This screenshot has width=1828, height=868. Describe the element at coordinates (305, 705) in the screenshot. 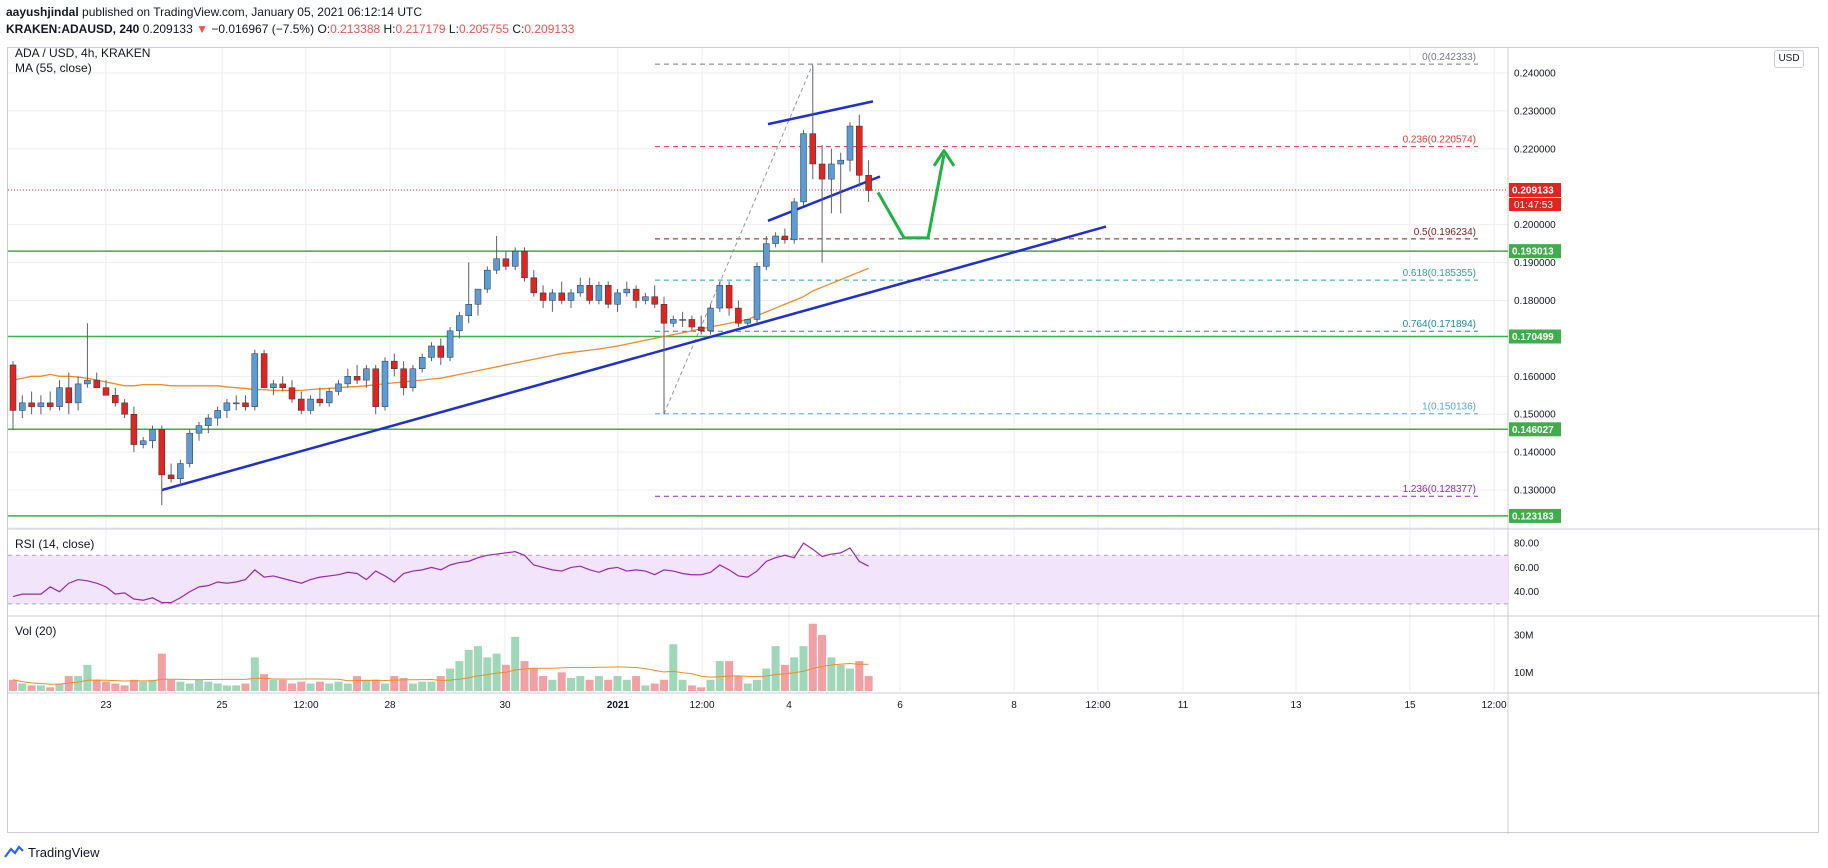

I see `time-tick-label: 12:00` at that location.